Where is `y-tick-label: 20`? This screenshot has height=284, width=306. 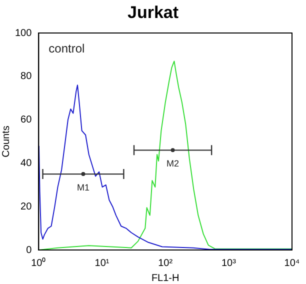 y-tick-label: 20 is located at coordinates (26, 206).